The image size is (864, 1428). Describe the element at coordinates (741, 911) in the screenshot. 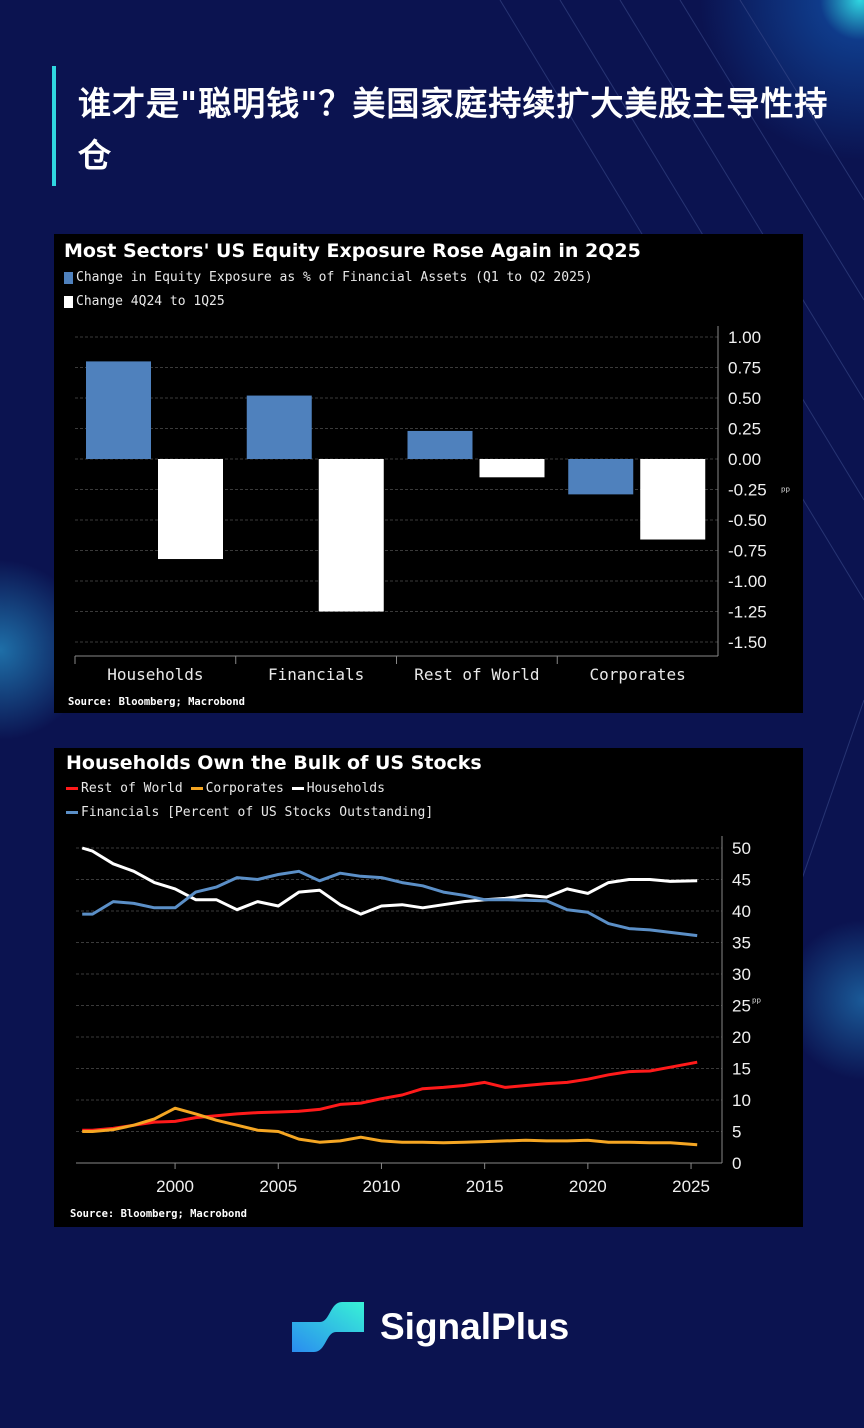

I see `y-tick-label: 40` at that location.